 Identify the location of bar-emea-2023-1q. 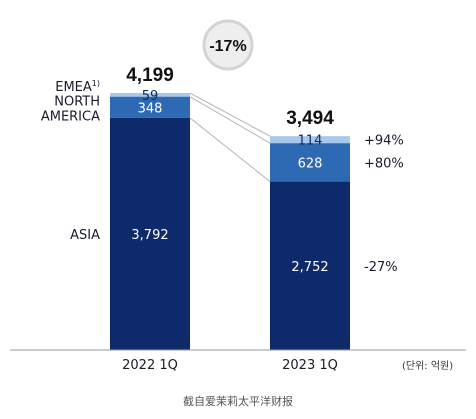
(310, 140).